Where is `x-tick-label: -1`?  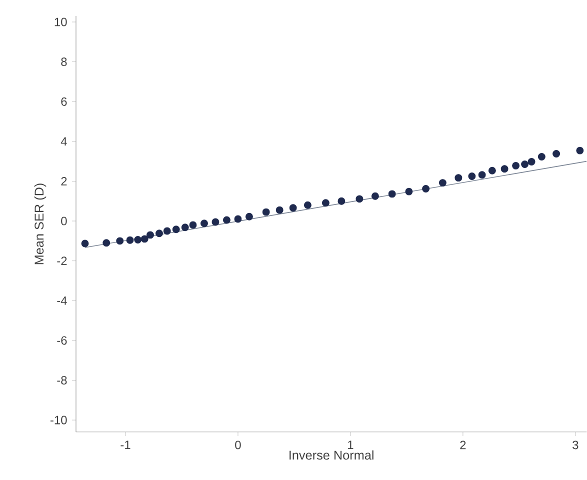
x-tick-label: -1 is located at coordinates (125, 444).